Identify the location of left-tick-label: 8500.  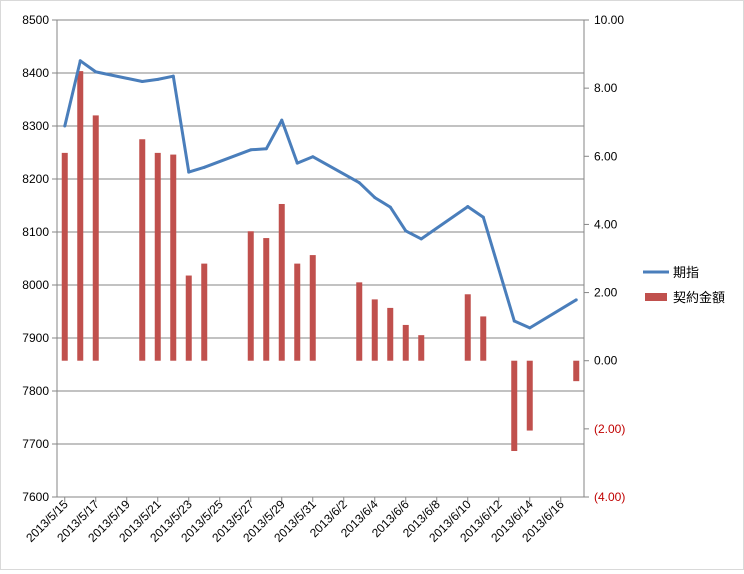
(35, 20).